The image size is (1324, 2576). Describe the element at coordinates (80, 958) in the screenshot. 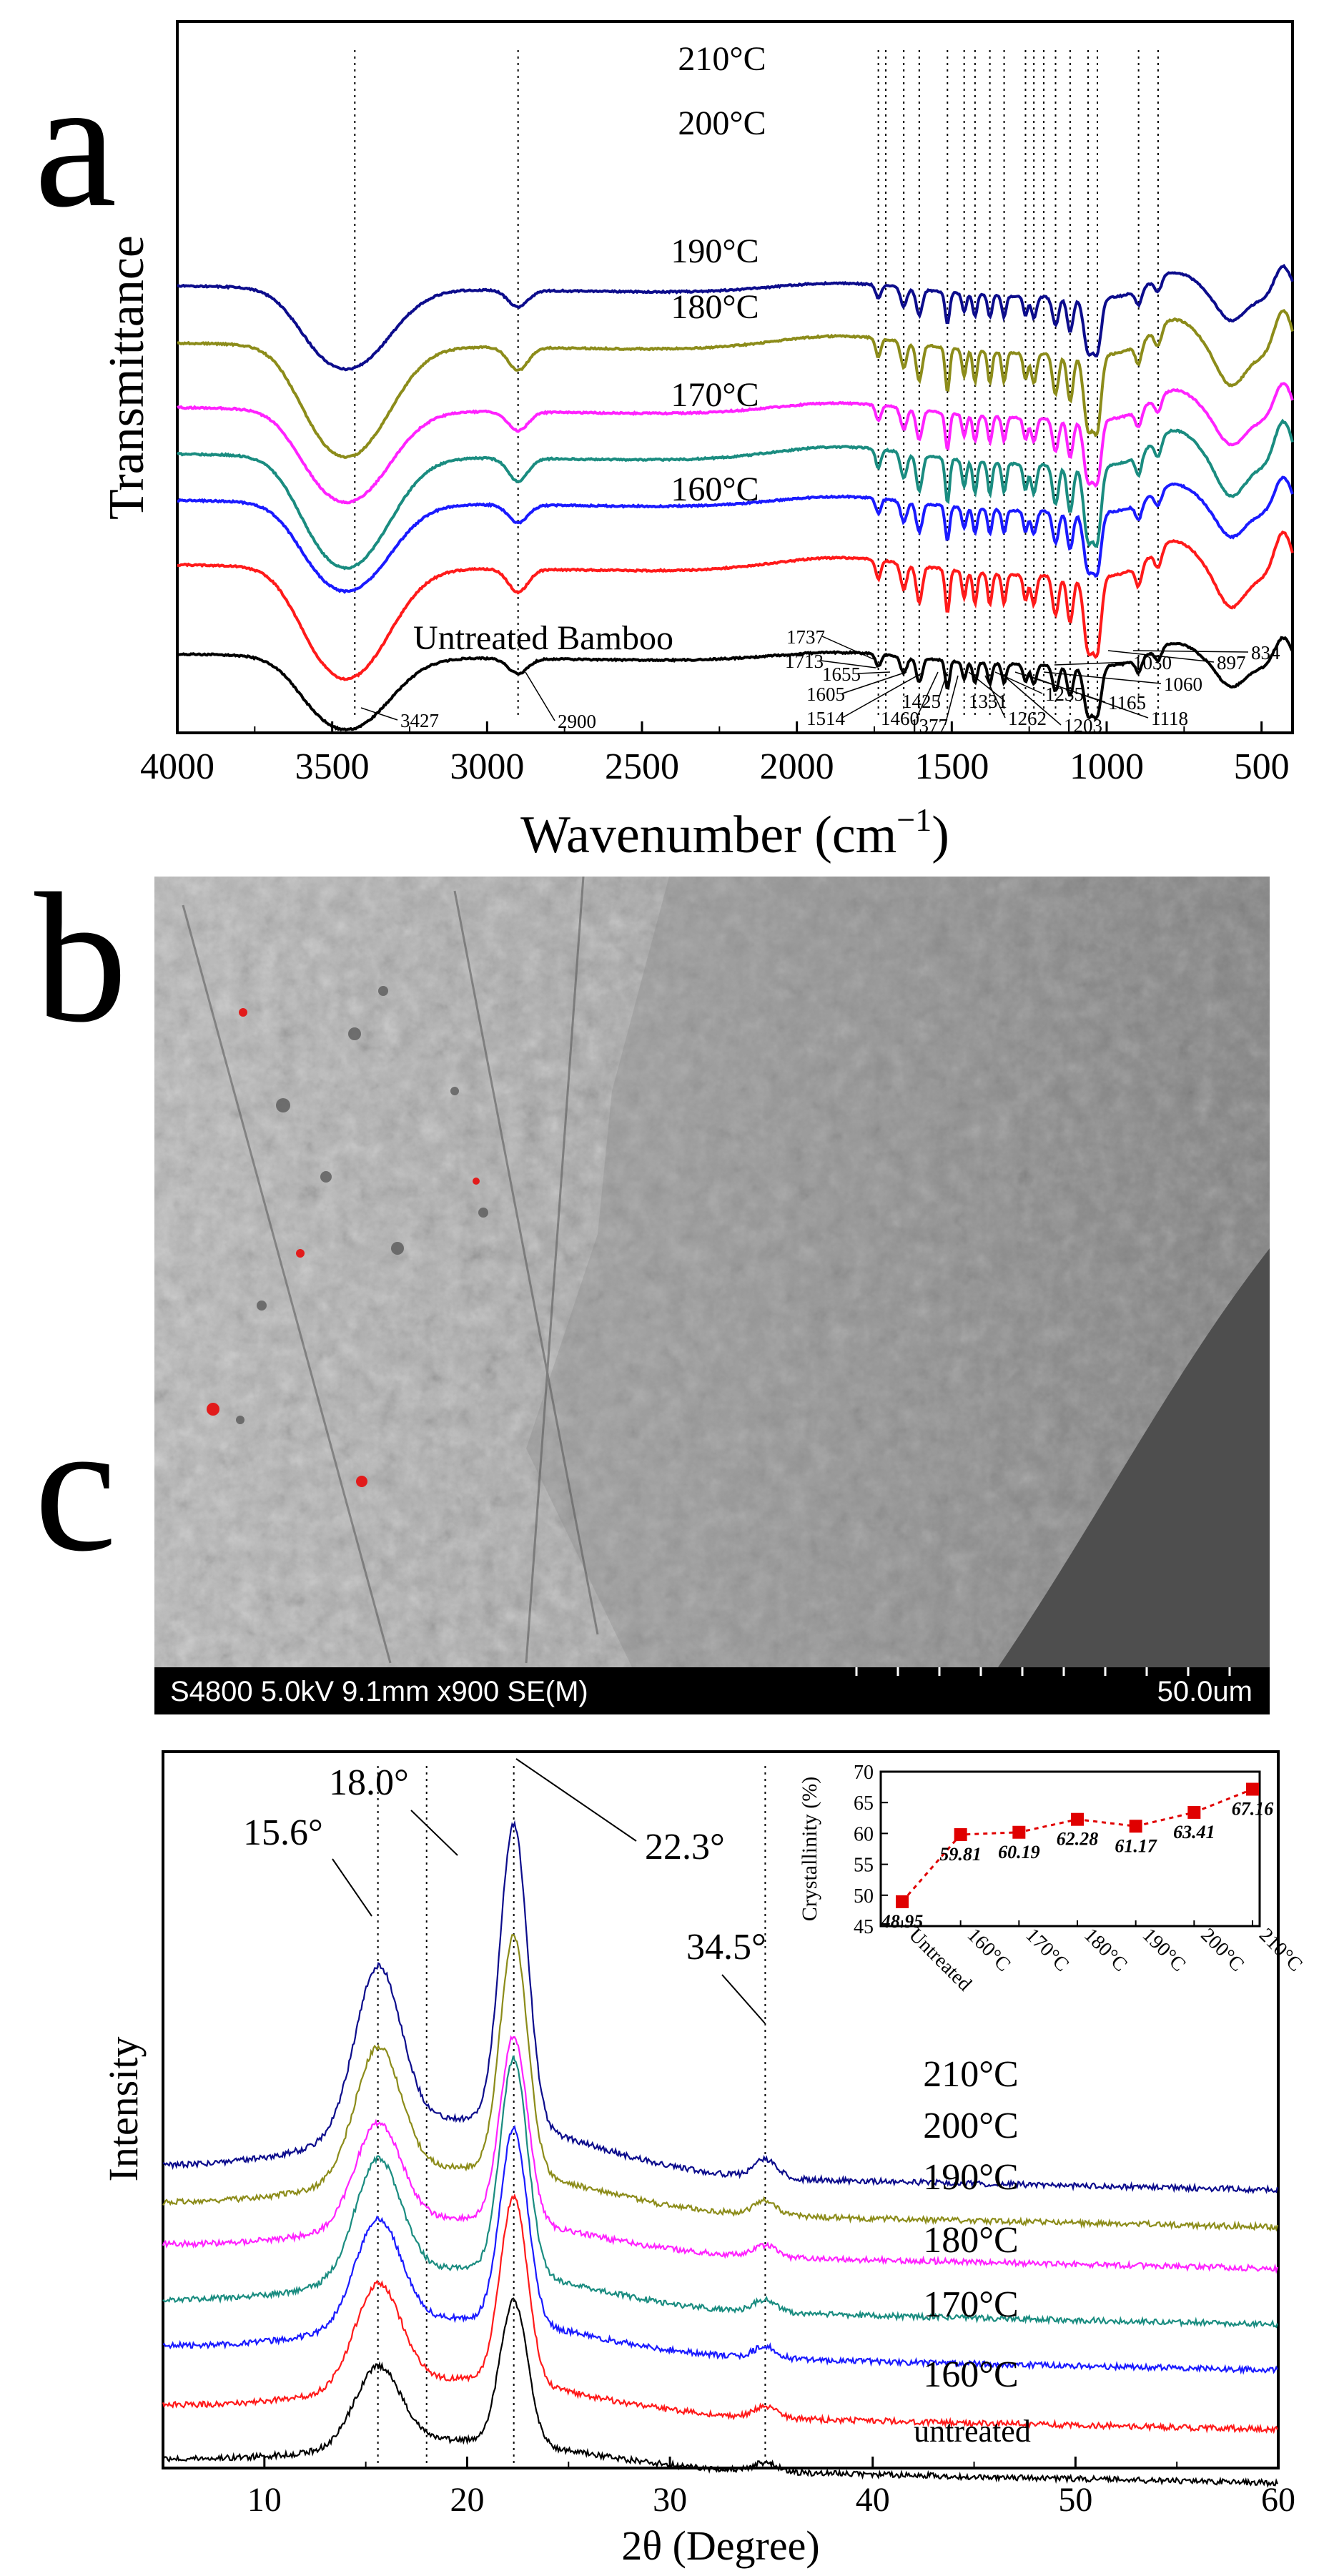

I see `panel-letter-b: b` at that location.